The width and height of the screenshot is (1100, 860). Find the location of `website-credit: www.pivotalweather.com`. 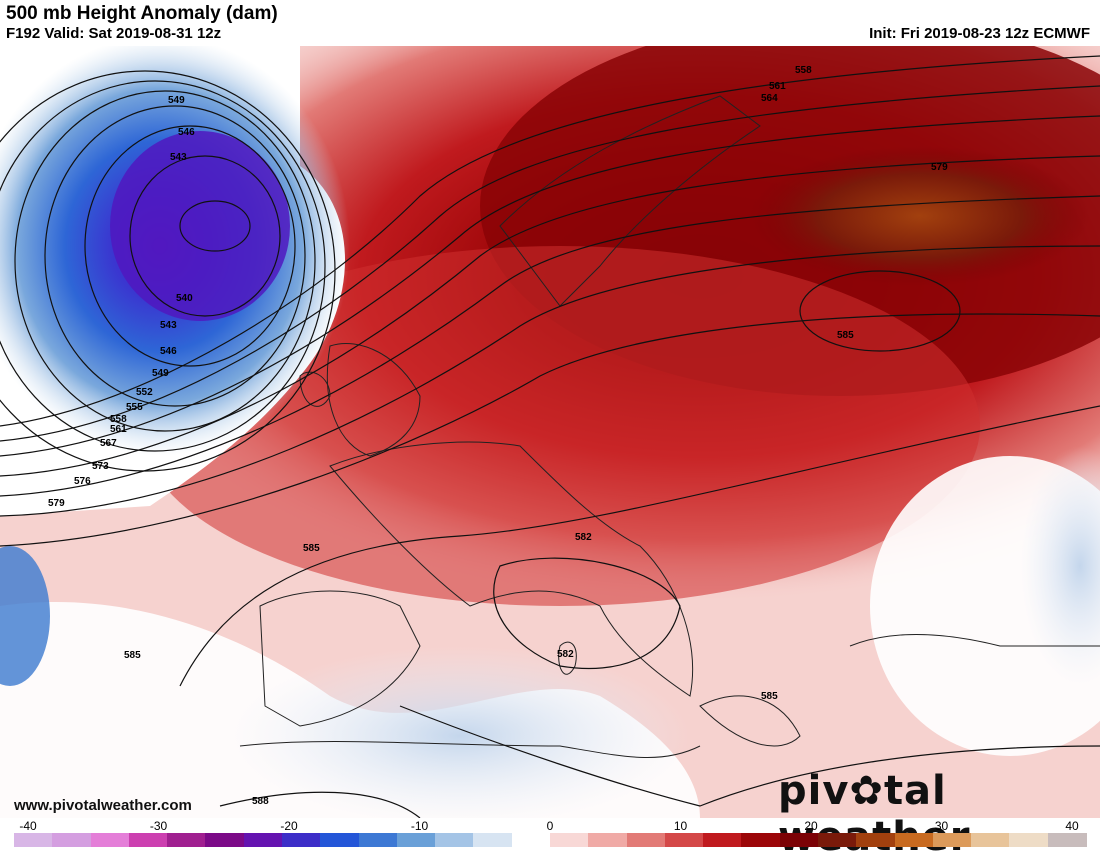

website-credit: www.pivotalweather.com is located at coordinates (103, 805).